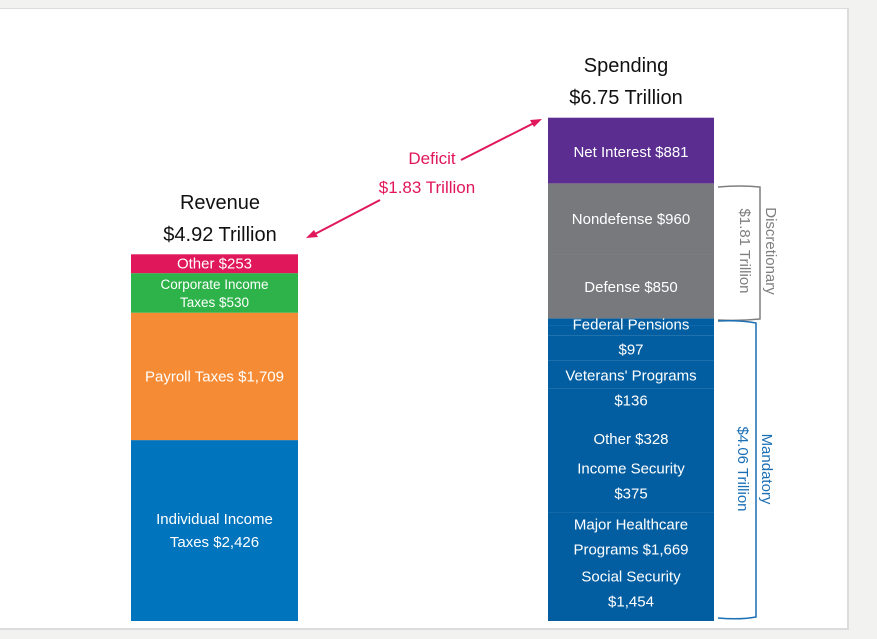  I want to click on revenue-label-corporate-income-taxes: Taxes $530, so click(214, 302).